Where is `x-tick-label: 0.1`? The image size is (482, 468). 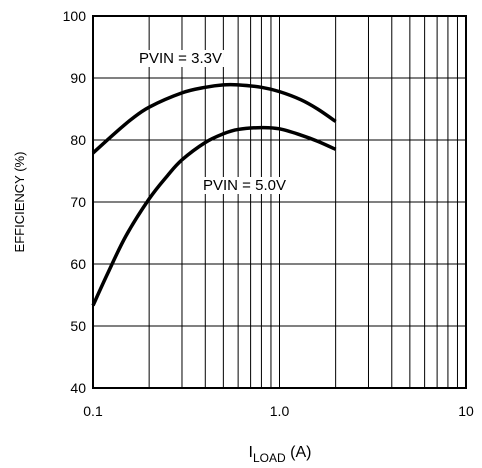
x-tick-label: 0.1 is located at coordinates (93, 411).